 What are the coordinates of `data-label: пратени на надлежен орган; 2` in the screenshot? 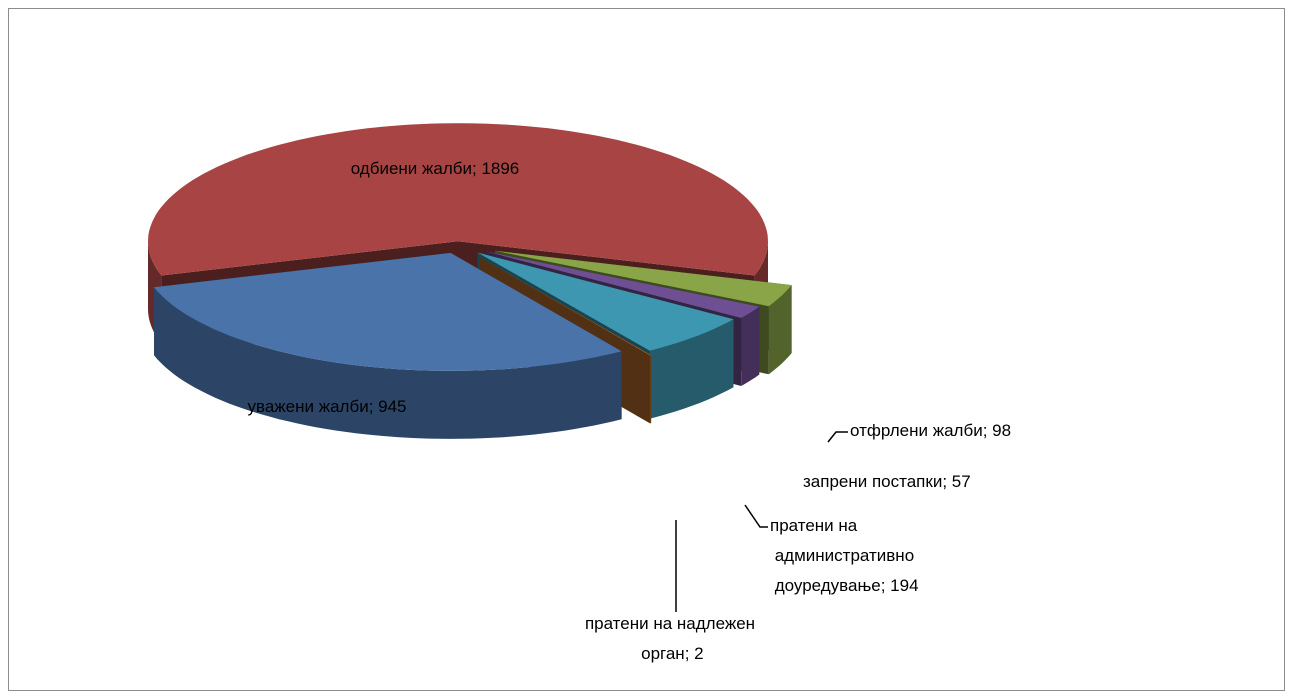 It's located at (670, 638).